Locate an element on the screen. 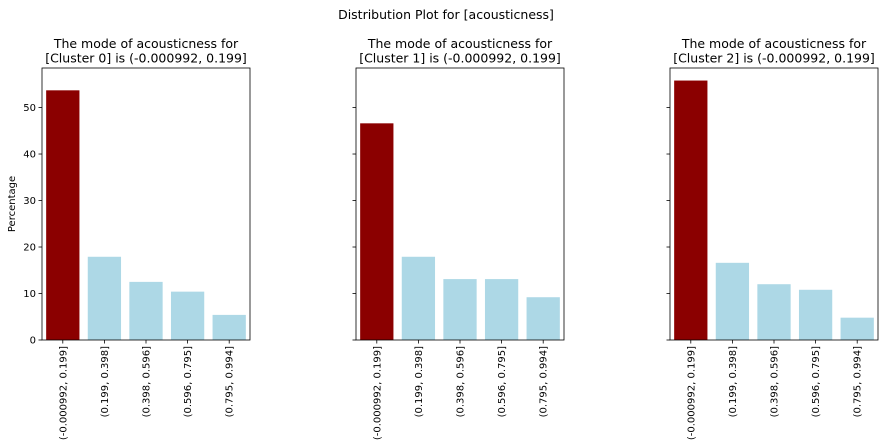 This screenshot has width=885, height=448. figure-suptitle: Distribution Plot for [acousticness] is located at coordinates (446, 14).